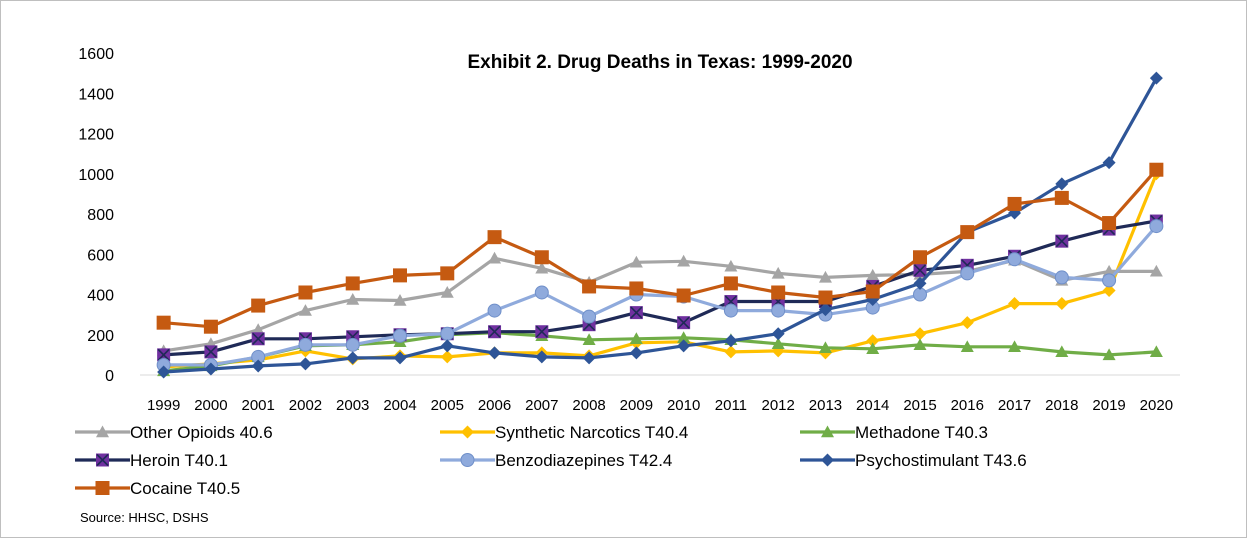 The image size is (1247, 538). I want to click on x-tick-label: 2012, so click(777, 405).